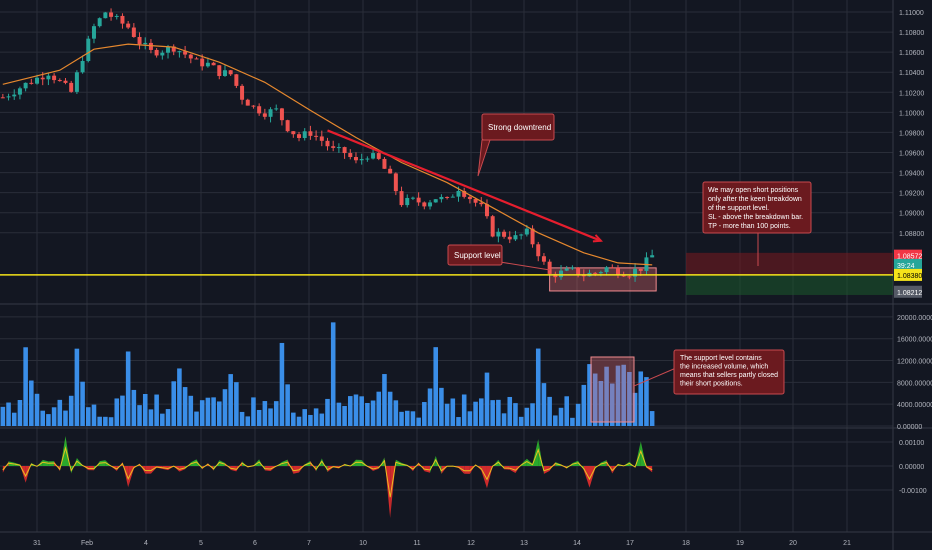 This screenshot has width=932, height=550. Describe the element at coordinates (416, 543) in the screenshot. I see `time-tick-label: 11` at that location.